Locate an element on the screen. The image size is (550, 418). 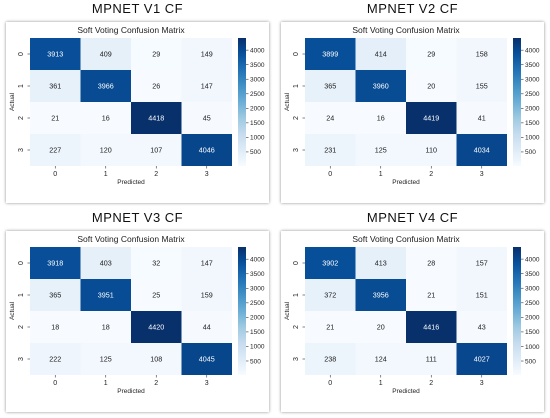
panel-title: MPNET V3 CF is located at coordinates (137, 217).